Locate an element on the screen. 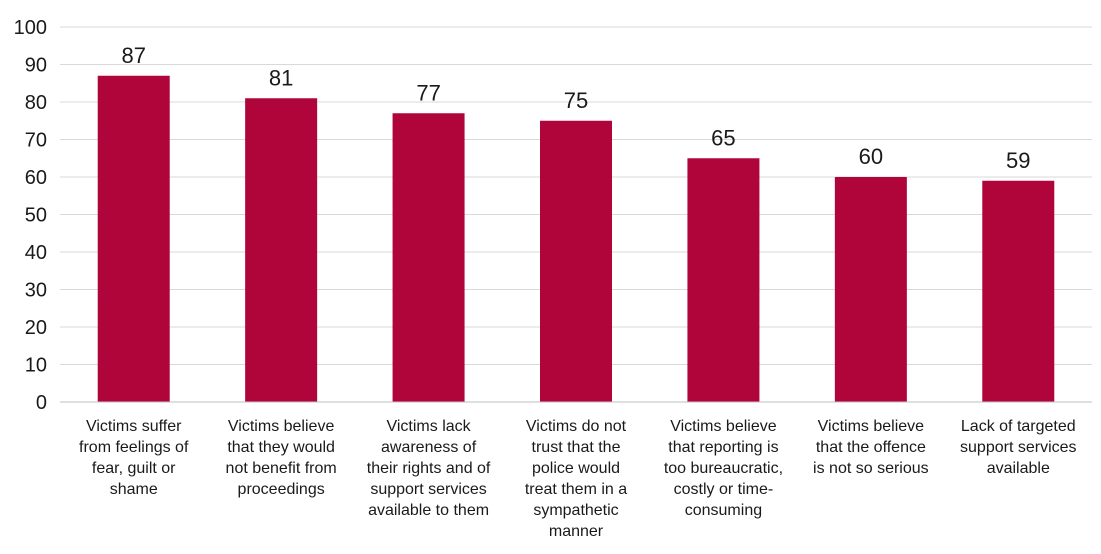 The height and width of the screenshot is (554, 1101). x-category-label-line: that the offence is located at coordinates (871, 447).